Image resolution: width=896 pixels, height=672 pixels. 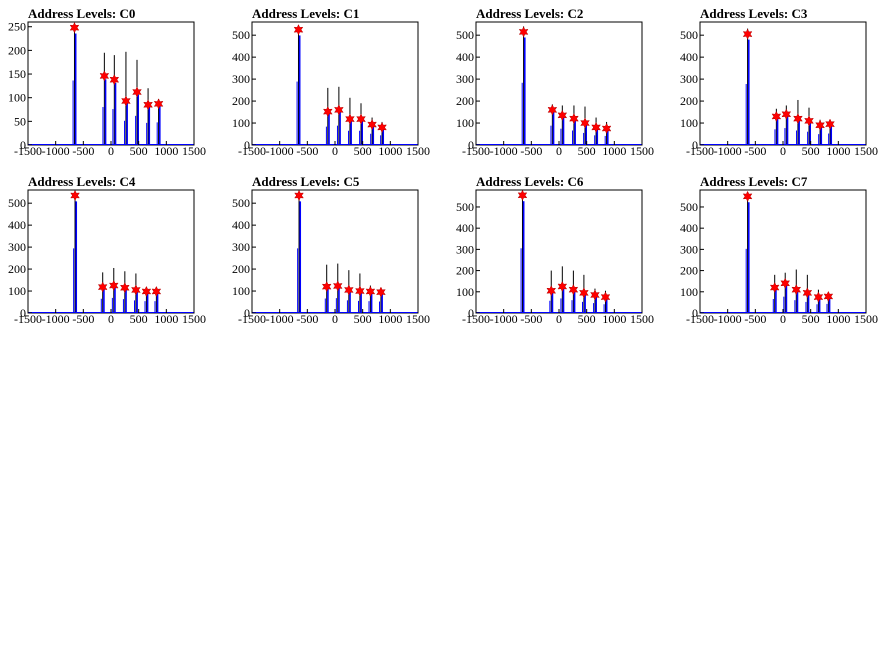 I want to click on chart-title: Address Levels: C2, so click(x=529, y=13).